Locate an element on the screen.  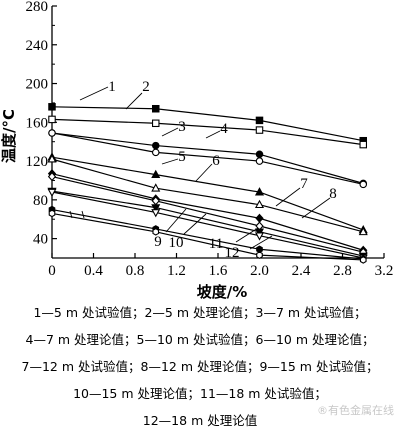
series-label-5: 5 is located at coordinates (182, 157).